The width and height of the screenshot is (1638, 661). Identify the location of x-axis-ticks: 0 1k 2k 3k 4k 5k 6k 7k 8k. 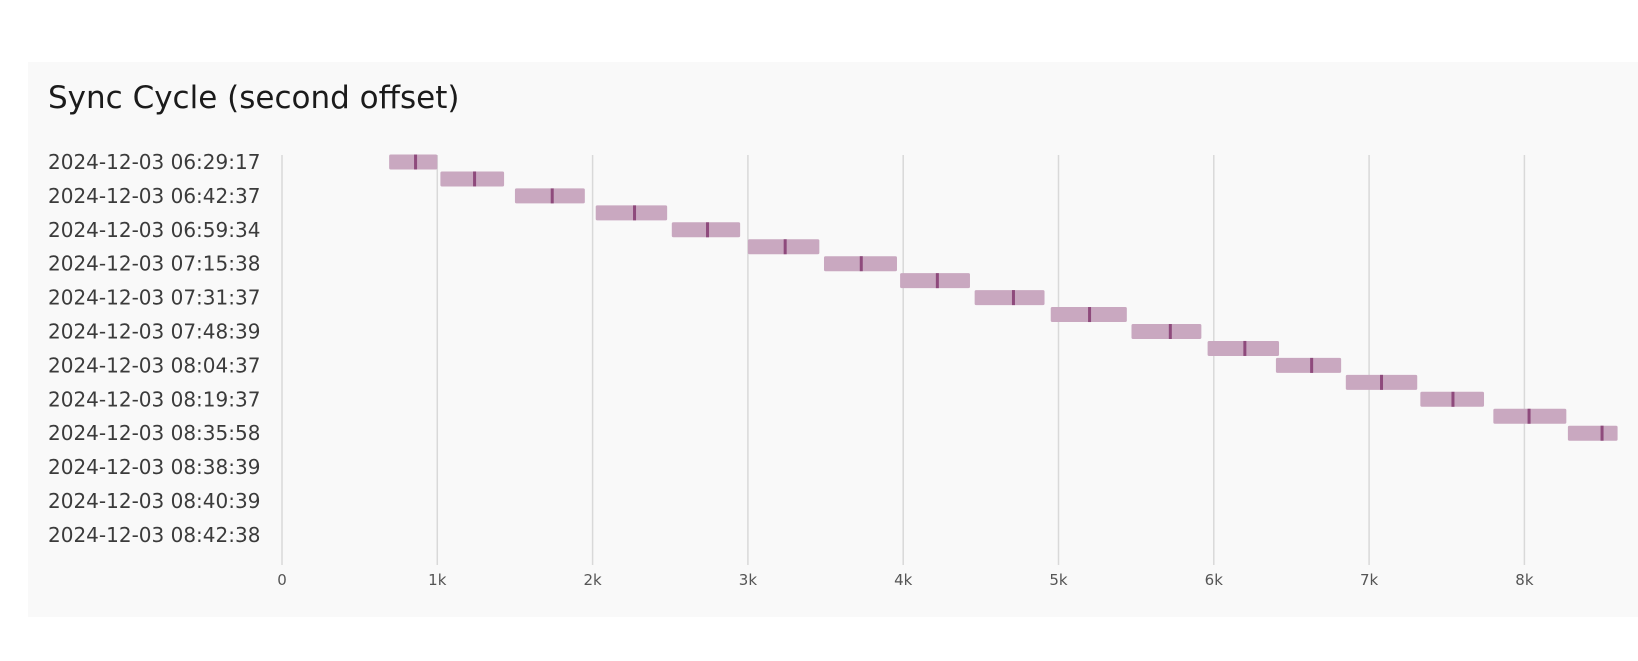
(905, 580).